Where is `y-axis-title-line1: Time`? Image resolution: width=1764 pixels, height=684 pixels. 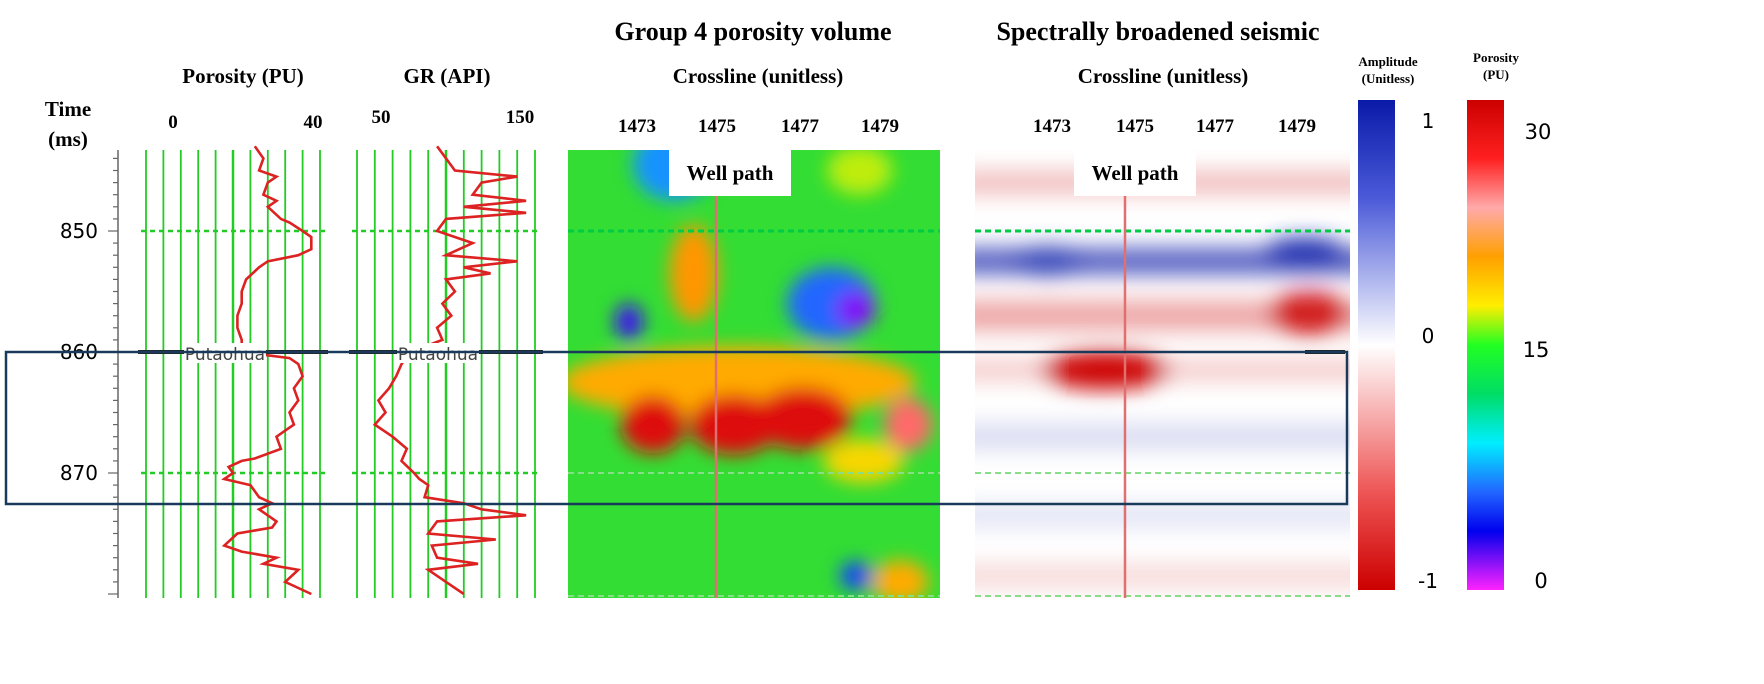 y-axis-title-line1: Time is located at coordinates (68, 109).